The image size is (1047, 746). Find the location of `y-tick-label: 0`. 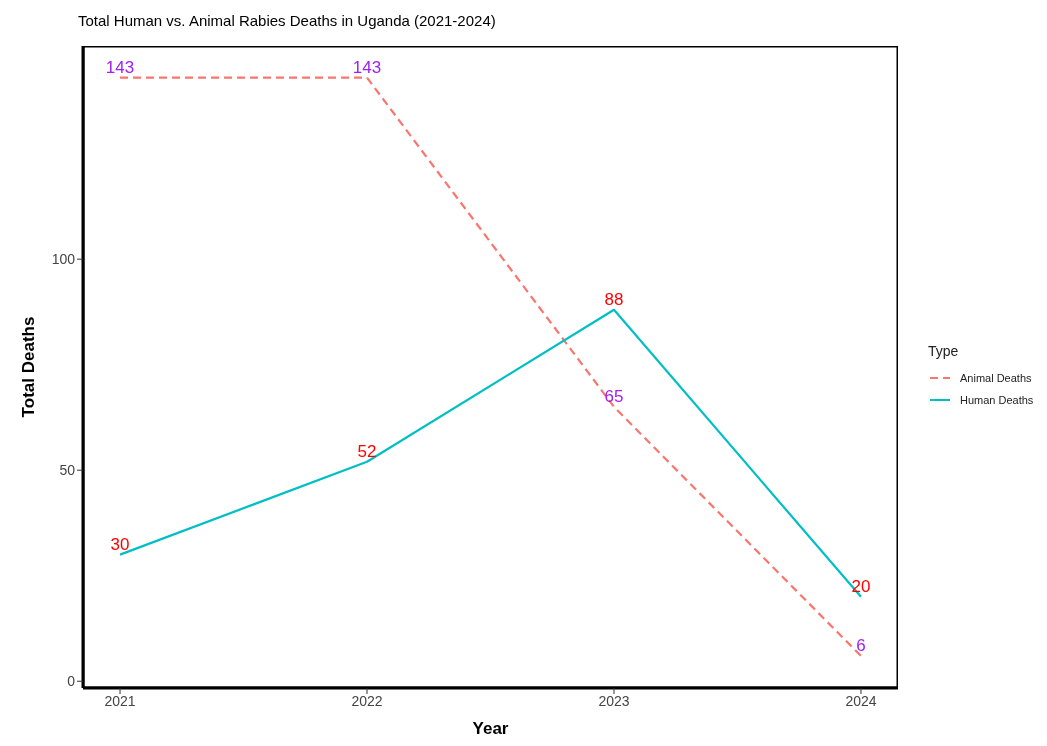

y-tick-label: 0 is located at coordinates (71, 681).